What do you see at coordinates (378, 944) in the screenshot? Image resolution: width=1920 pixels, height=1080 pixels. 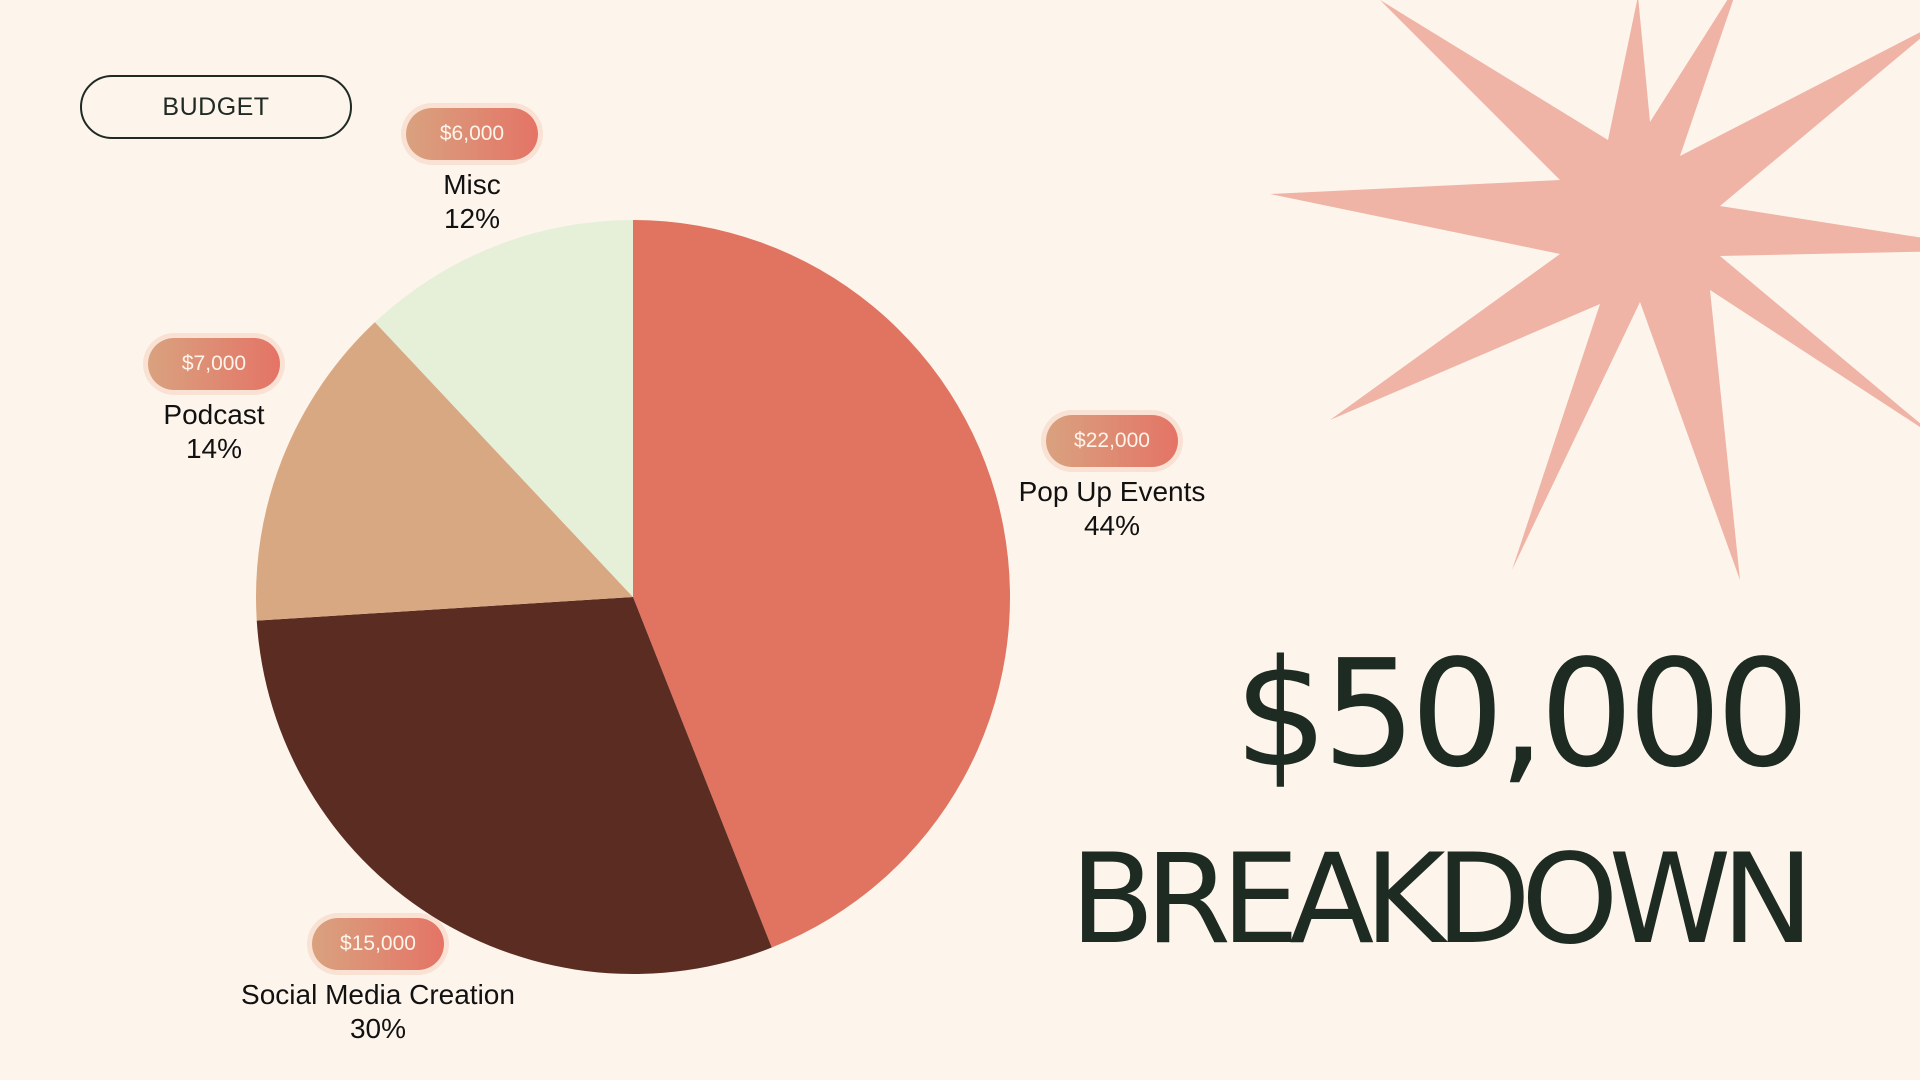 I see `amount-badge: $15,000` at bounding box center [378, 944].